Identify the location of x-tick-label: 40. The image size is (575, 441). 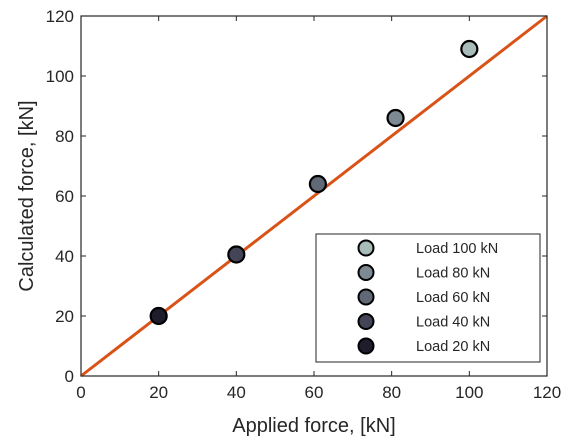
(236, 392).